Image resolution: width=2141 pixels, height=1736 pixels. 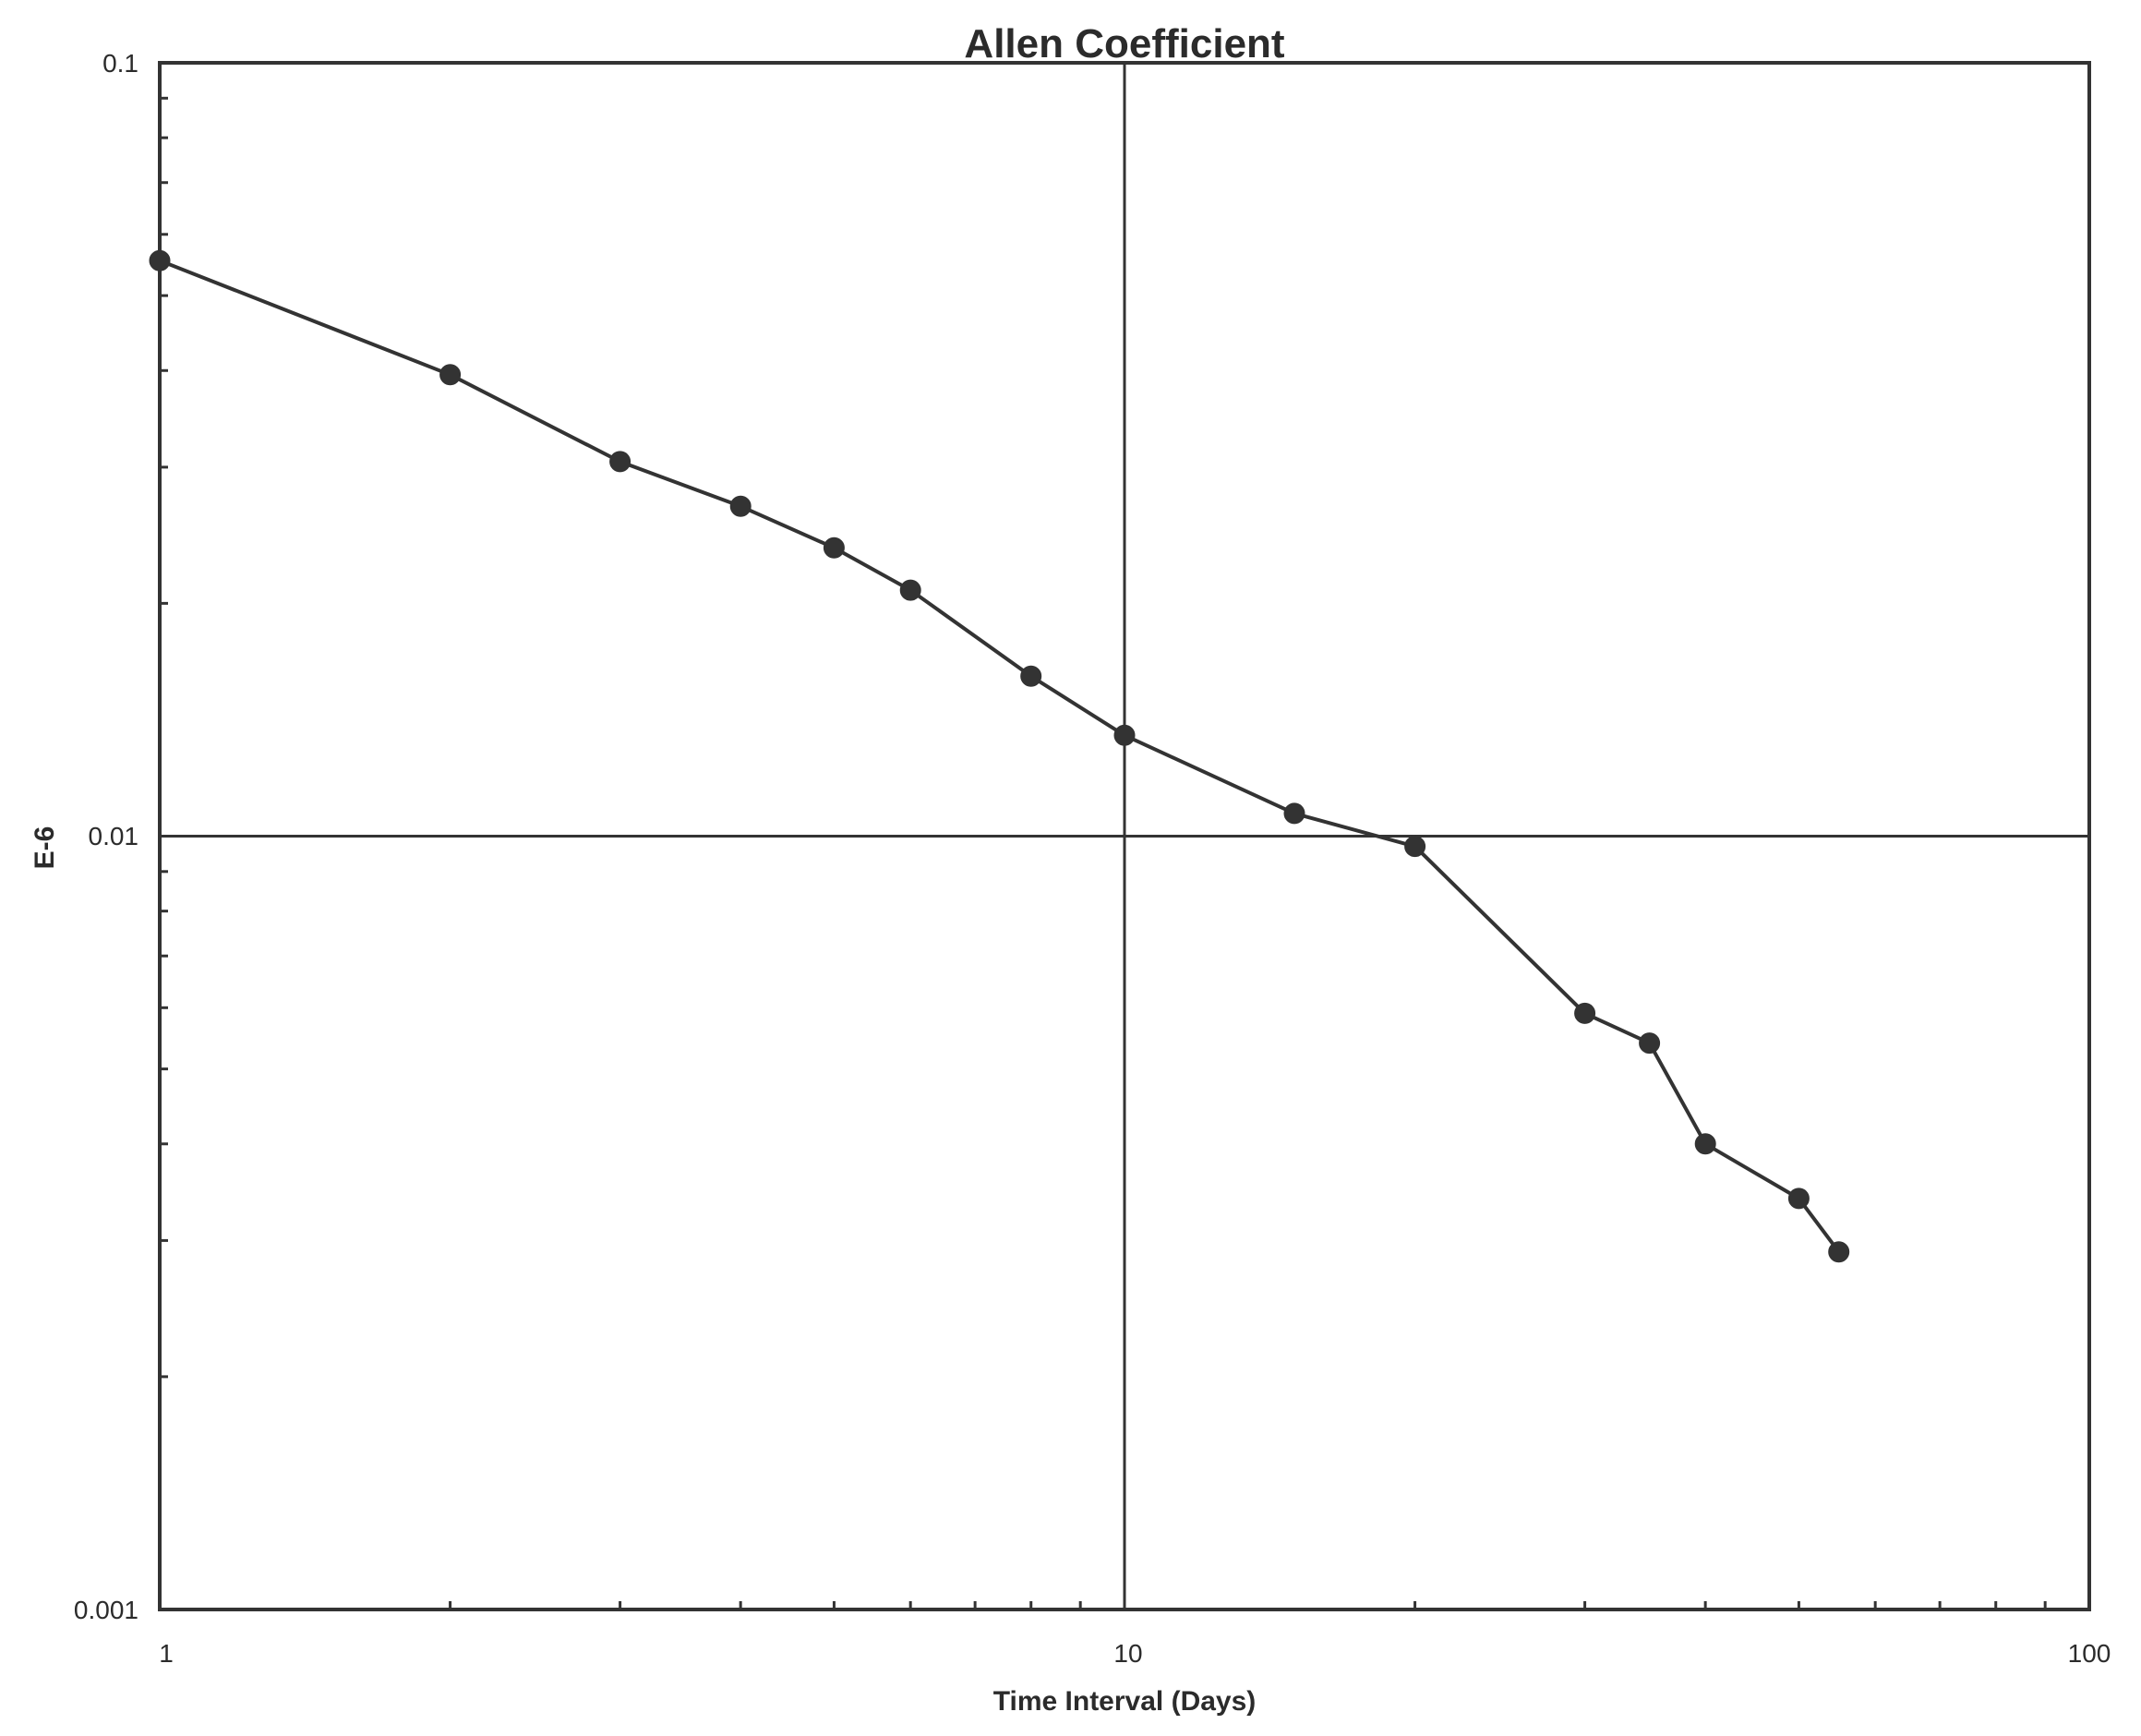 What do you see at coordinates (2089, 1653) in the screenshot?
I see `x-tick-label-right: 100` at bounding box center [2089, 1653].